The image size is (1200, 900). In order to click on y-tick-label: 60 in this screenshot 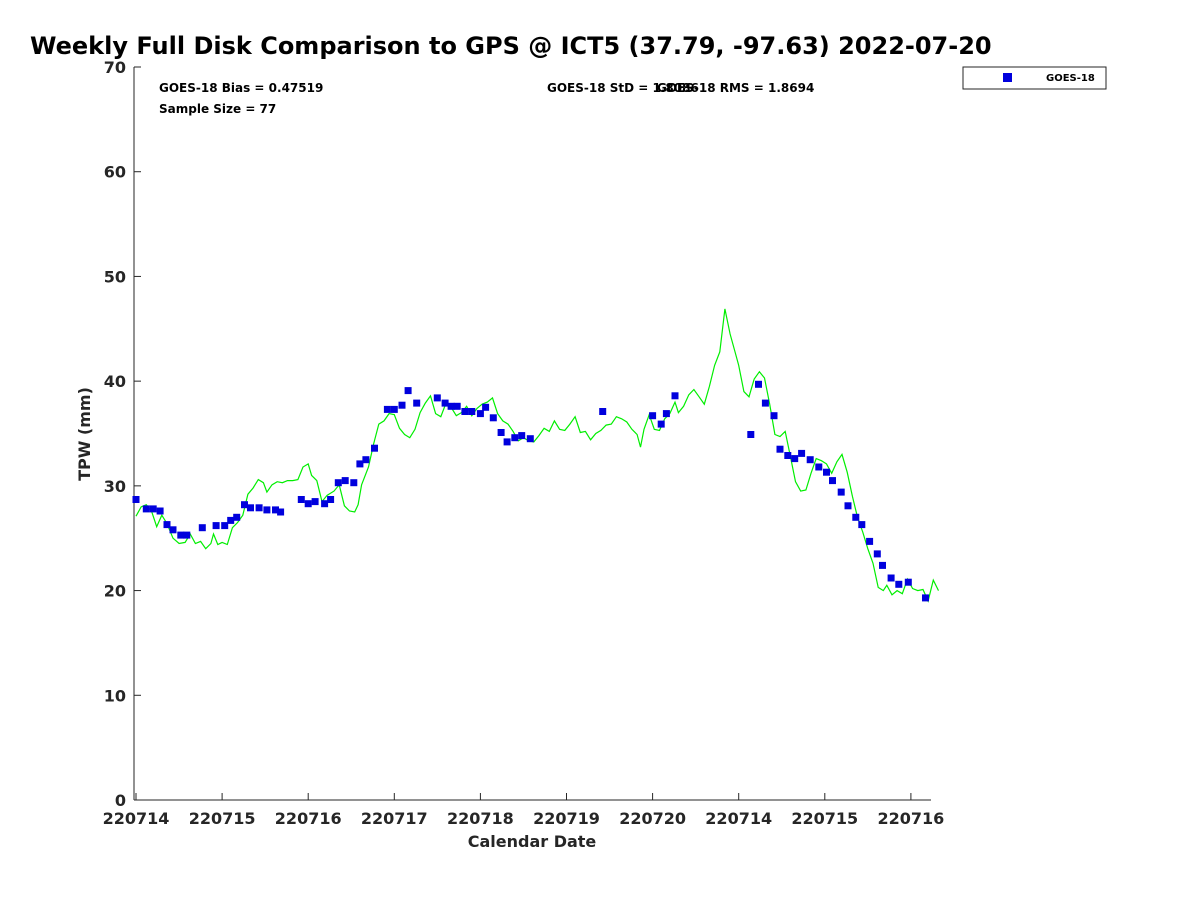, I will do `click(115, 172)`.